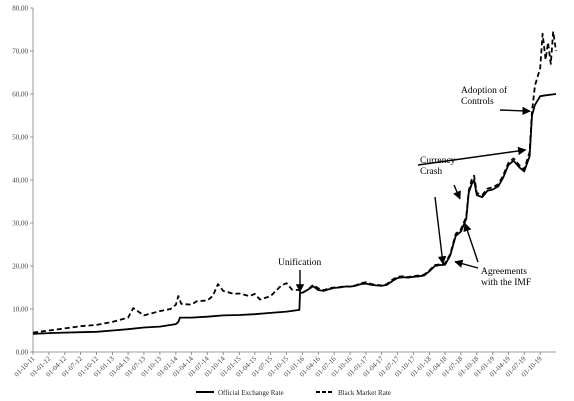  Describe the element at coordinates (22, 353) in the screenshot. I see `y-tick-label: 0,00` at that location.